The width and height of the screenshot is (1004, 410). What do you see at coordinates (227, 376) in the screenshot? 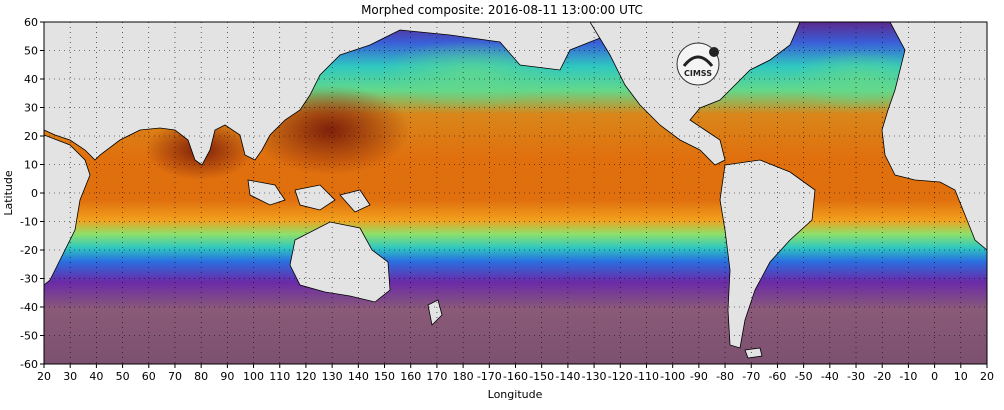
I see `x-tick-label: 90` at bounding box center [227, 376].